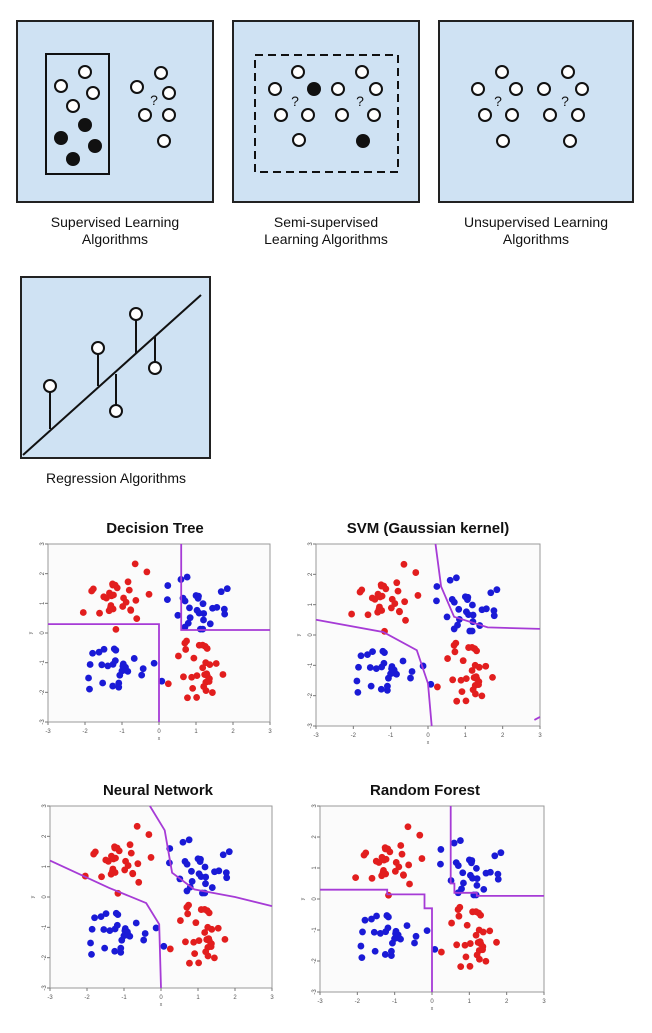  What do you see at coordinates (466, 736) in the screenshot?
I see `x-tick-label: 1` at bounding box center [466, 736].